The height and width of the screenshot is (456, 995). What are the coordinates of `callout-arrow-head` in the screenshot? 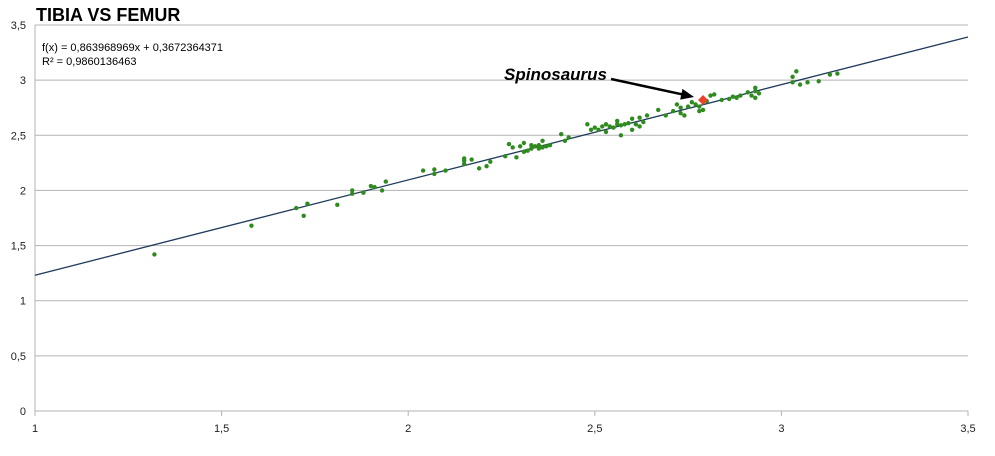 It's located at (687, 94).